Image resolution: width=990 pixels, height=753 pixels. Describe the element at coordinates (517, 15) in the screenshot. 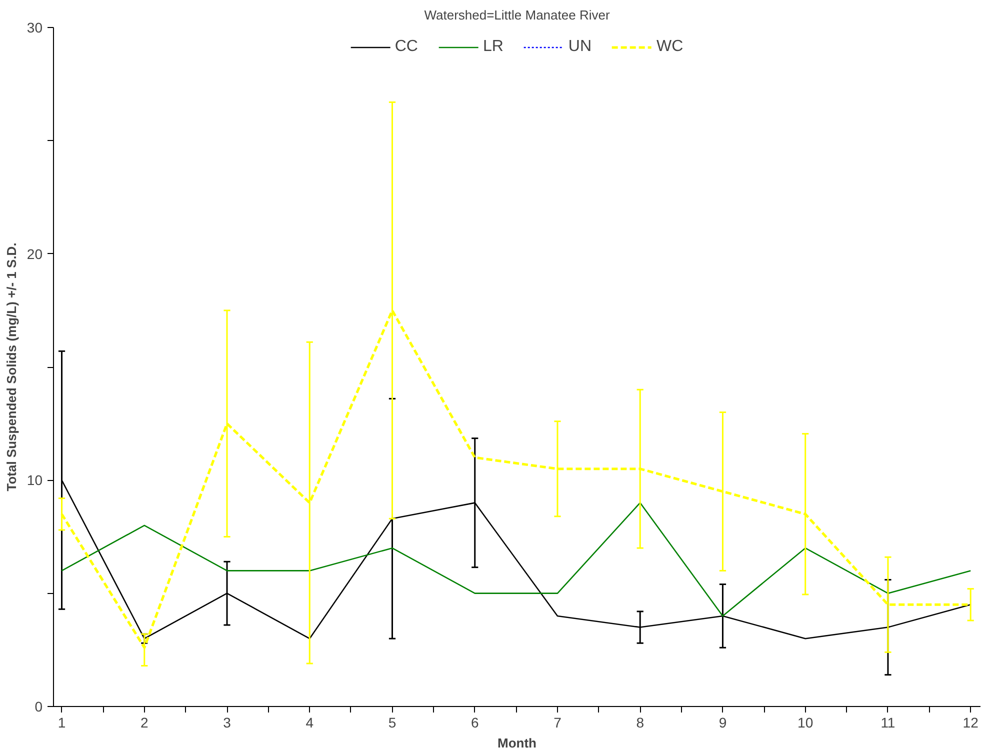

I see `chart-title: Watershed=Little Manatee River` at that location.